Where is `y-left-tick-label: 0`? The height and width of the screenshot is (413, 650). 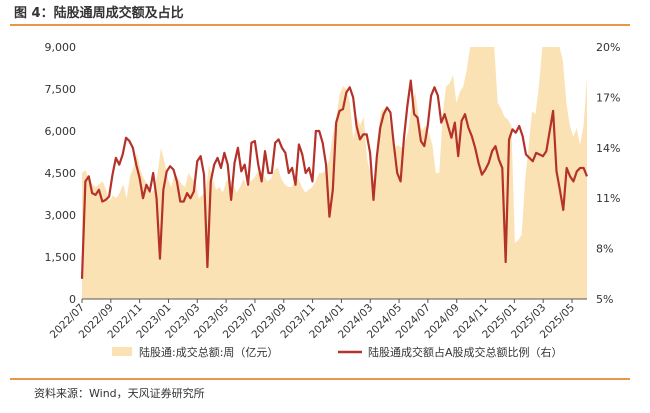 y-left-tick-label: 0 is located at coordinates (72, 299).